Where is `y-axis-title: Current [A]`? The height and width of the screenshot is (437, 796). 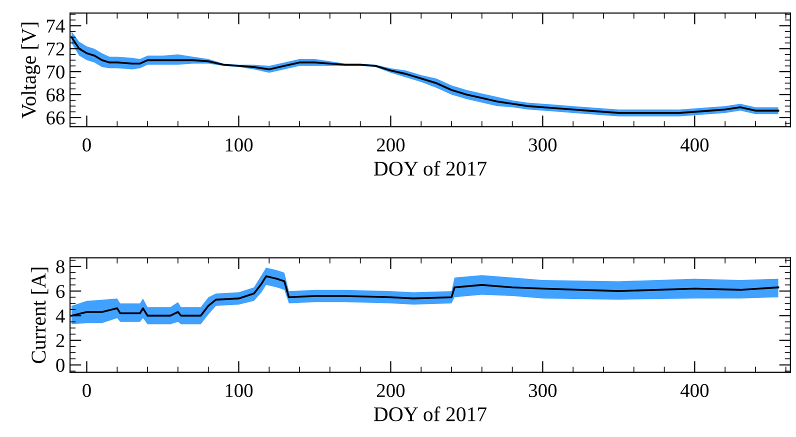
y-axis-title: Current [A] is located at coordinates (39, 316).